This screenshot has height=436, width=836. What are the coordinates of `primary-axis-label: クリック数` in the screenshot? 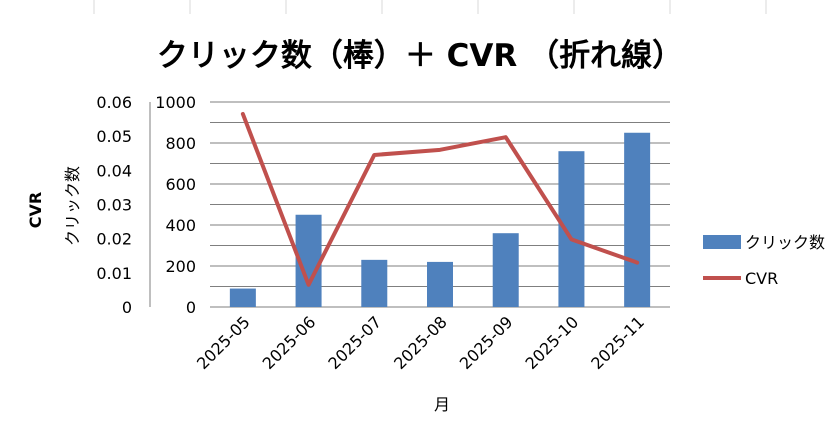 It's located at (72, 206).